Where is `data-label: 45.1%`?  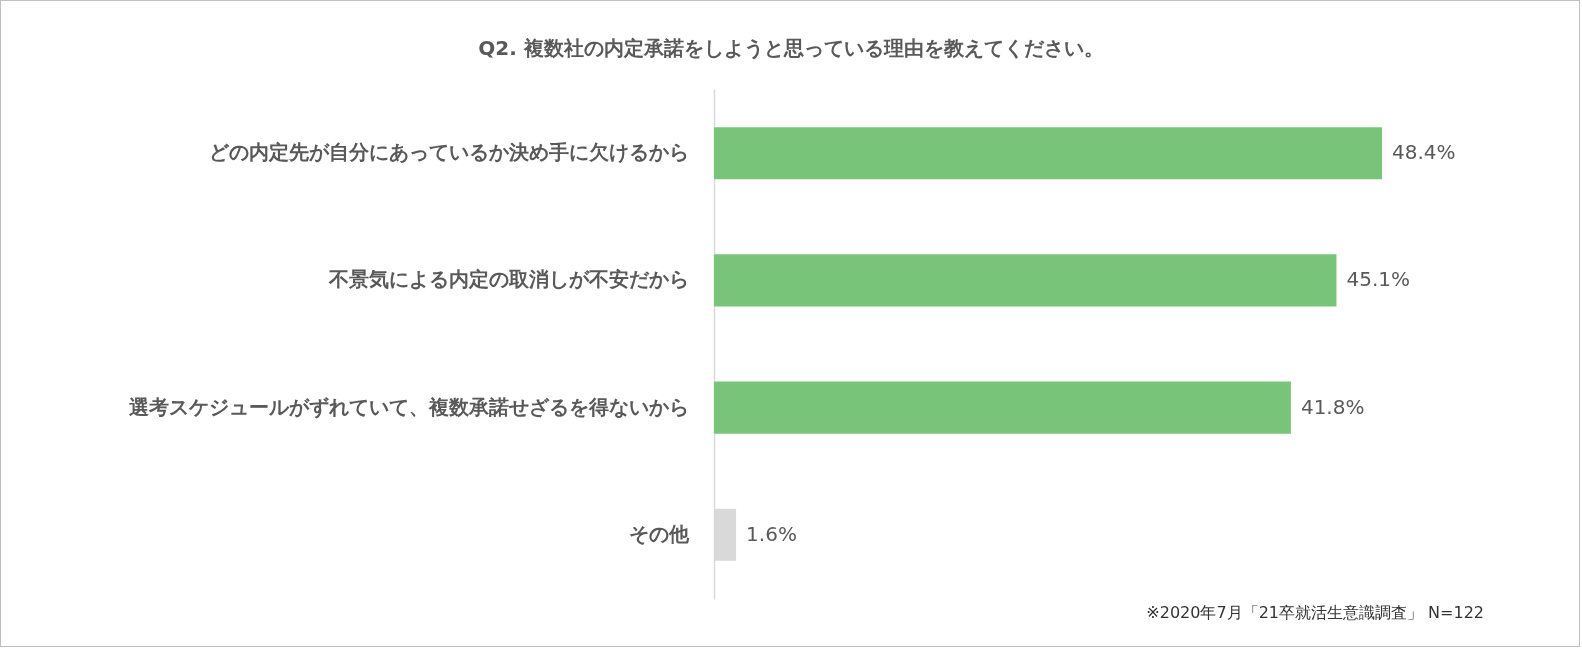 data-label: 45.1% is located at coordinates (1378, 279).